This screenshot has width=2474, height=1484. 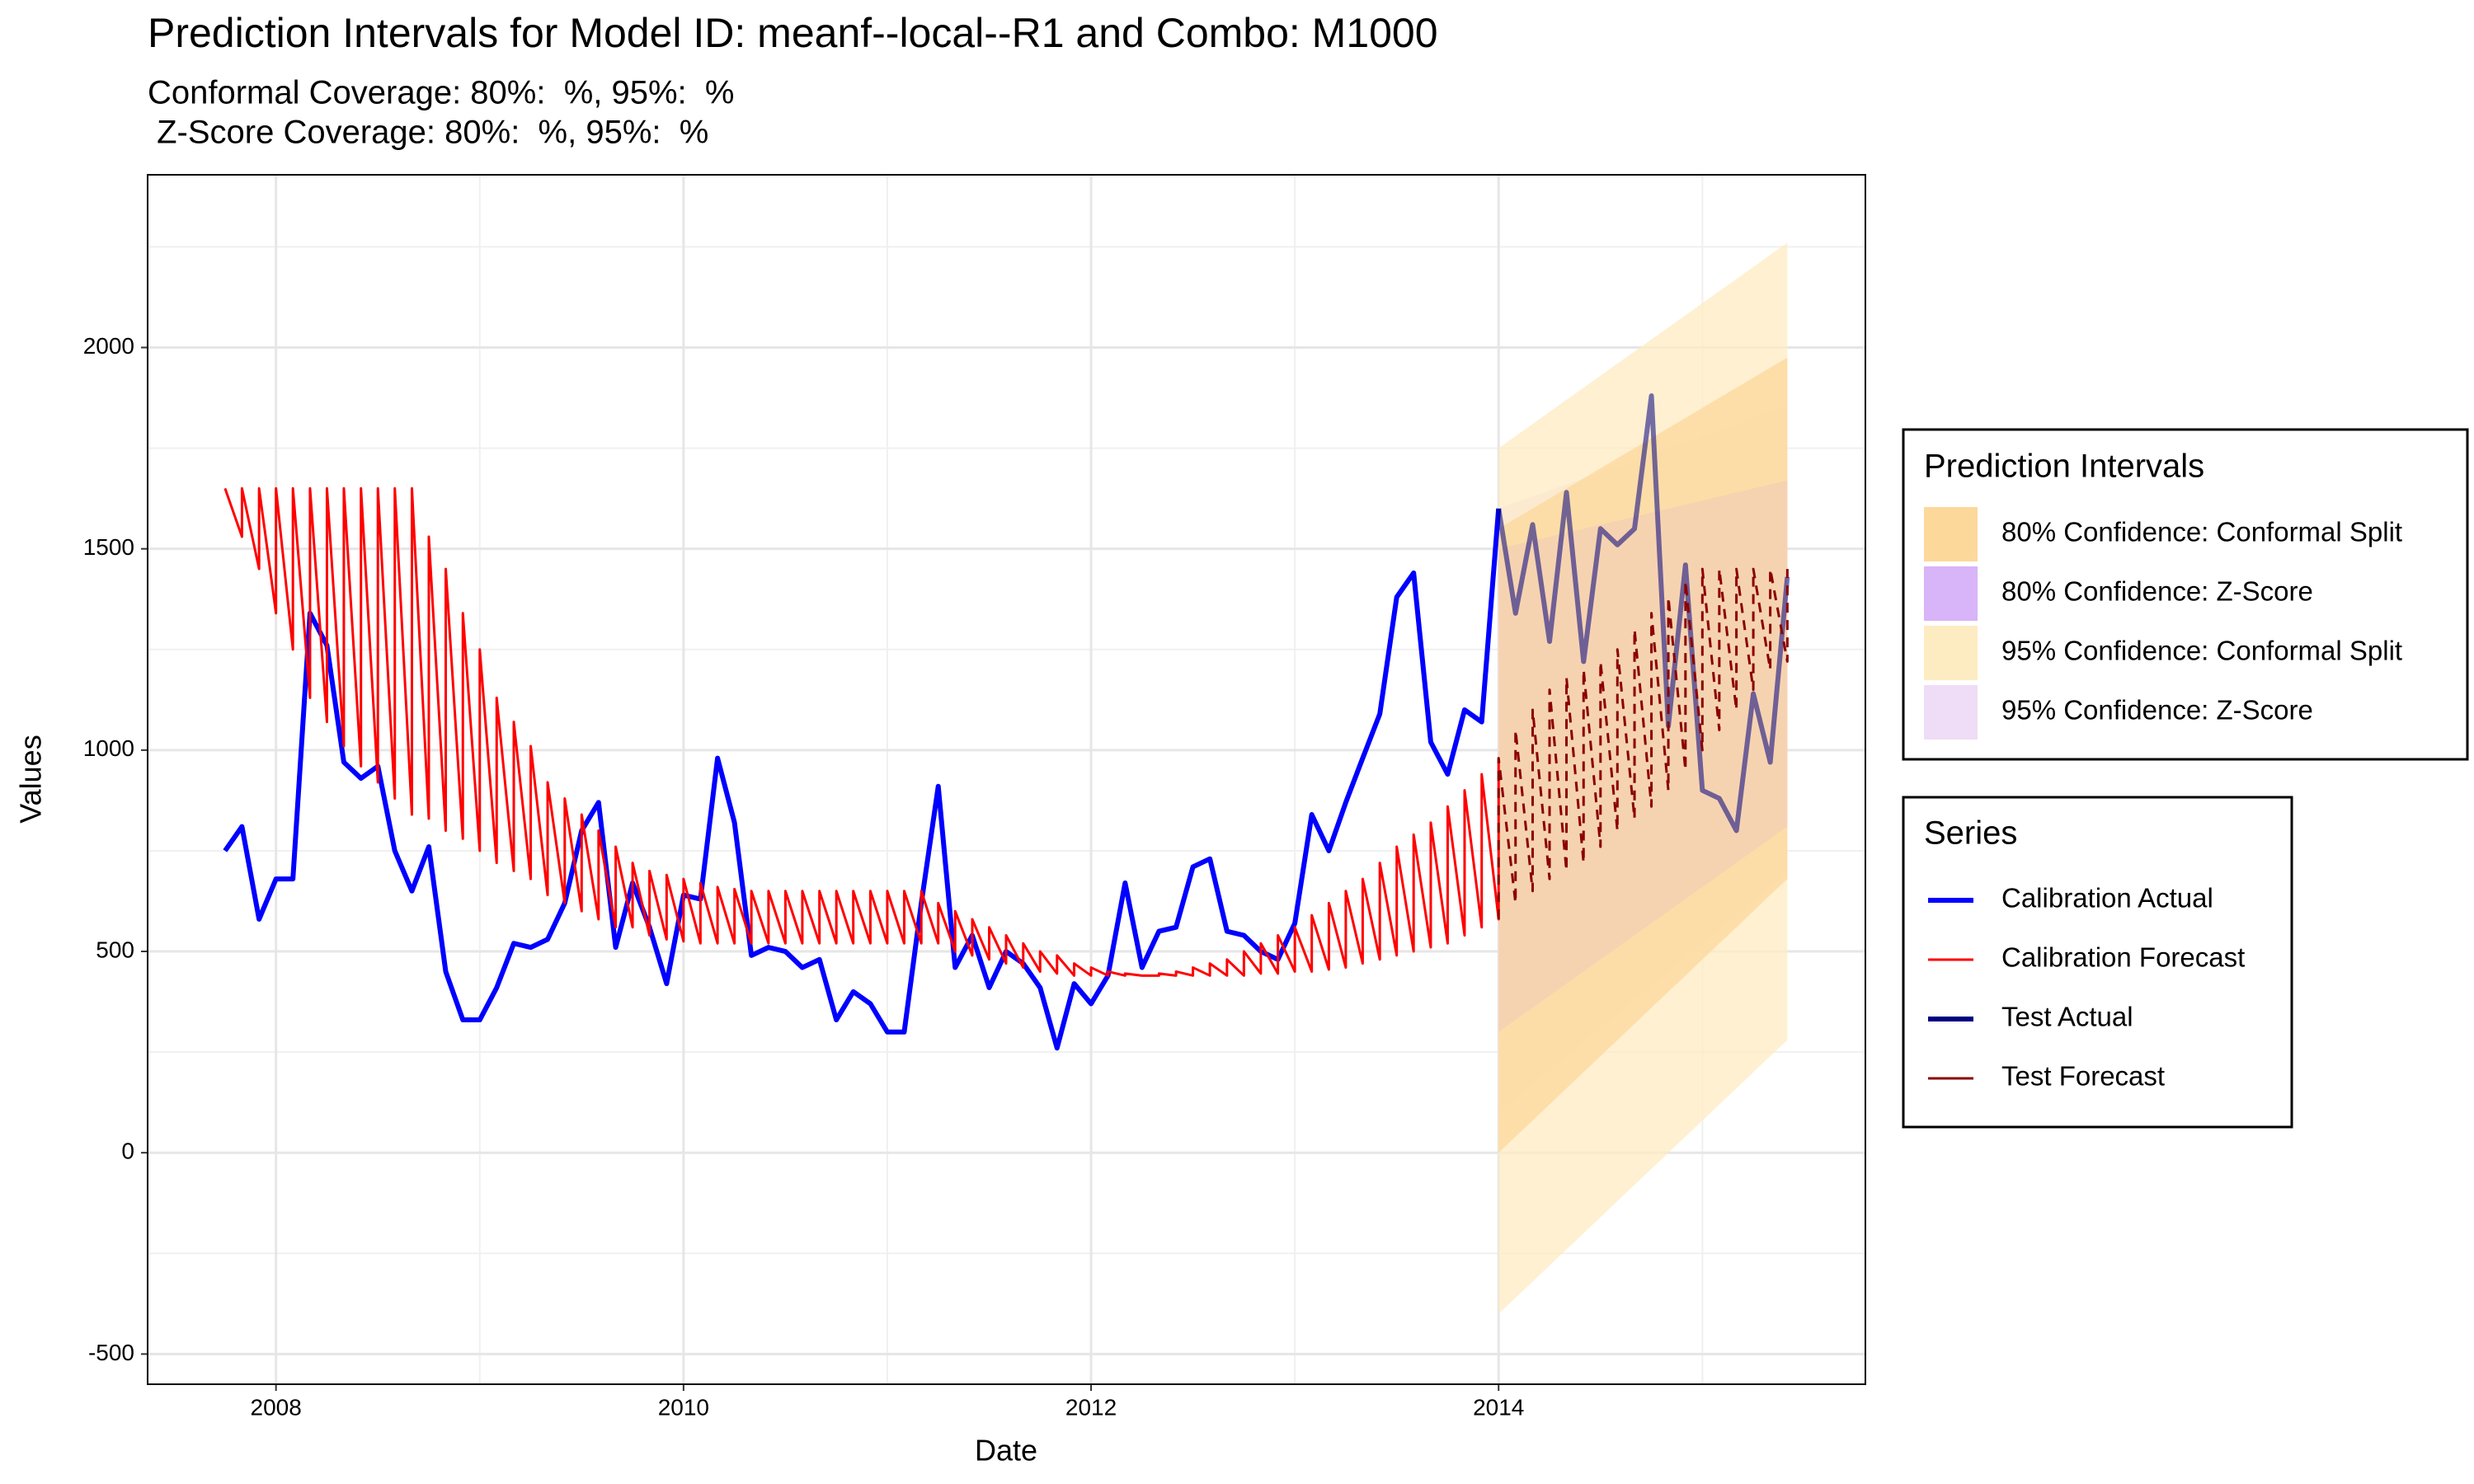 What do you see at coordinates (2123, 957) in the screenshot?
I see `legend-label: Calibration Forecast` at bounding box center [2123, 957].